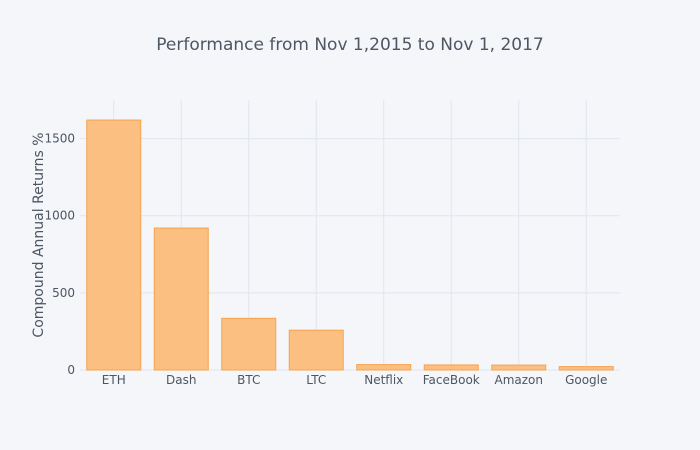 The height and width of the screenshot is (450, 700). I want to click on x-tick-label: LTC, so click(316, 380).